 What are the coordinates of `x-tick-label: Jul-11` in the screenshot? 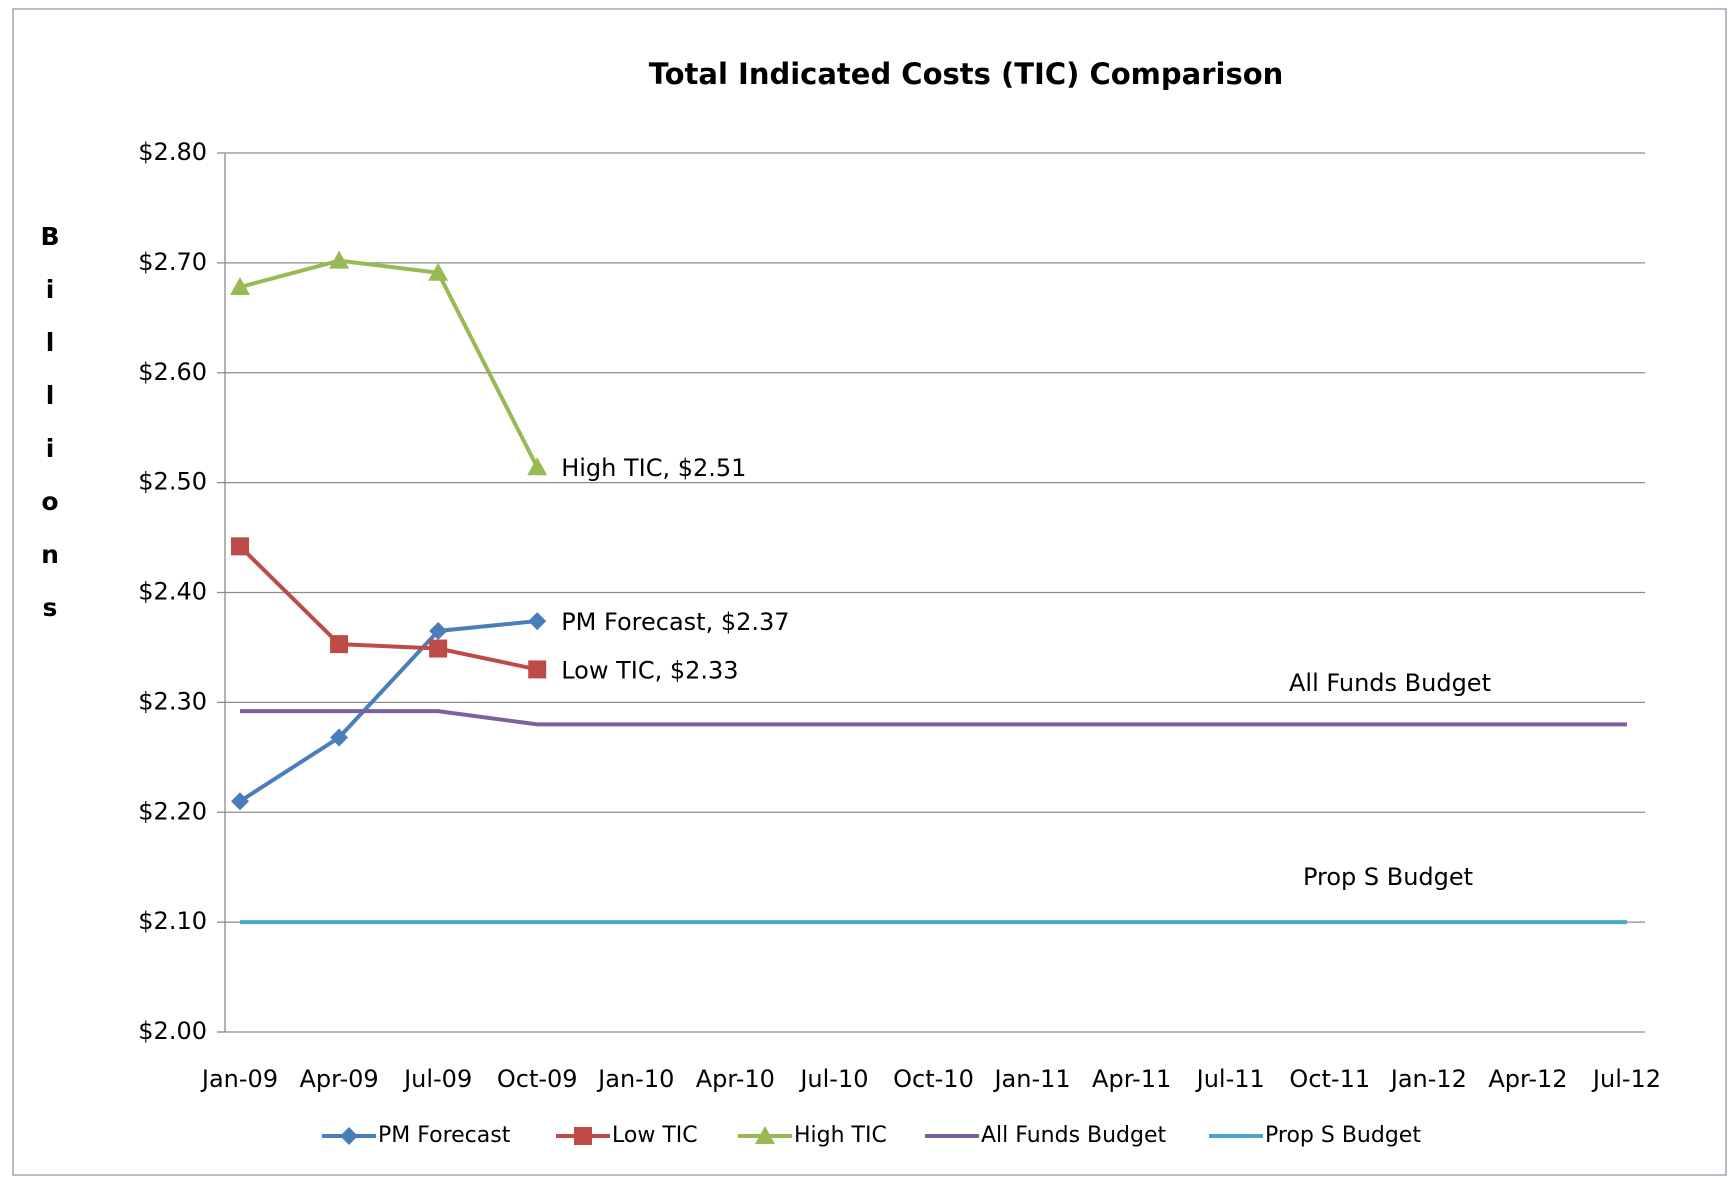 It's located at (1230, 1079).